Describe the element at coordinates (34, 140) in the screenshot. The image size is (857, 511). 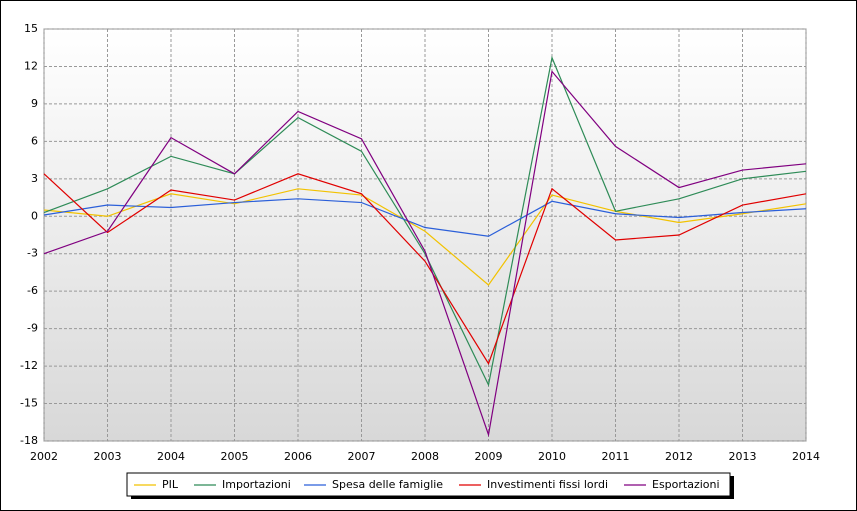
I see `y-tick-label: 6` at that location.